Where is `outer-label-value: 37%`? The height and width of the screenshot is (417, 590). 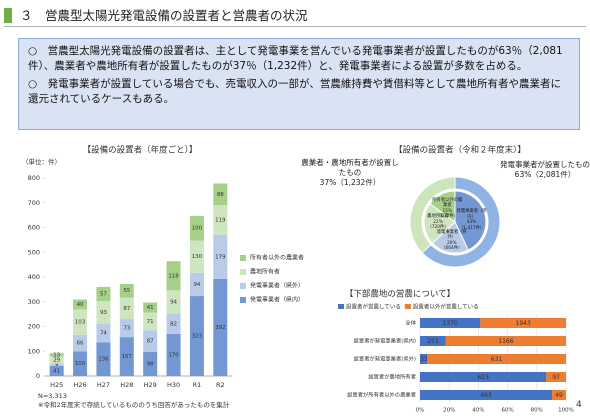 outer-label-value: 37% is located at coordinates (328, 182).